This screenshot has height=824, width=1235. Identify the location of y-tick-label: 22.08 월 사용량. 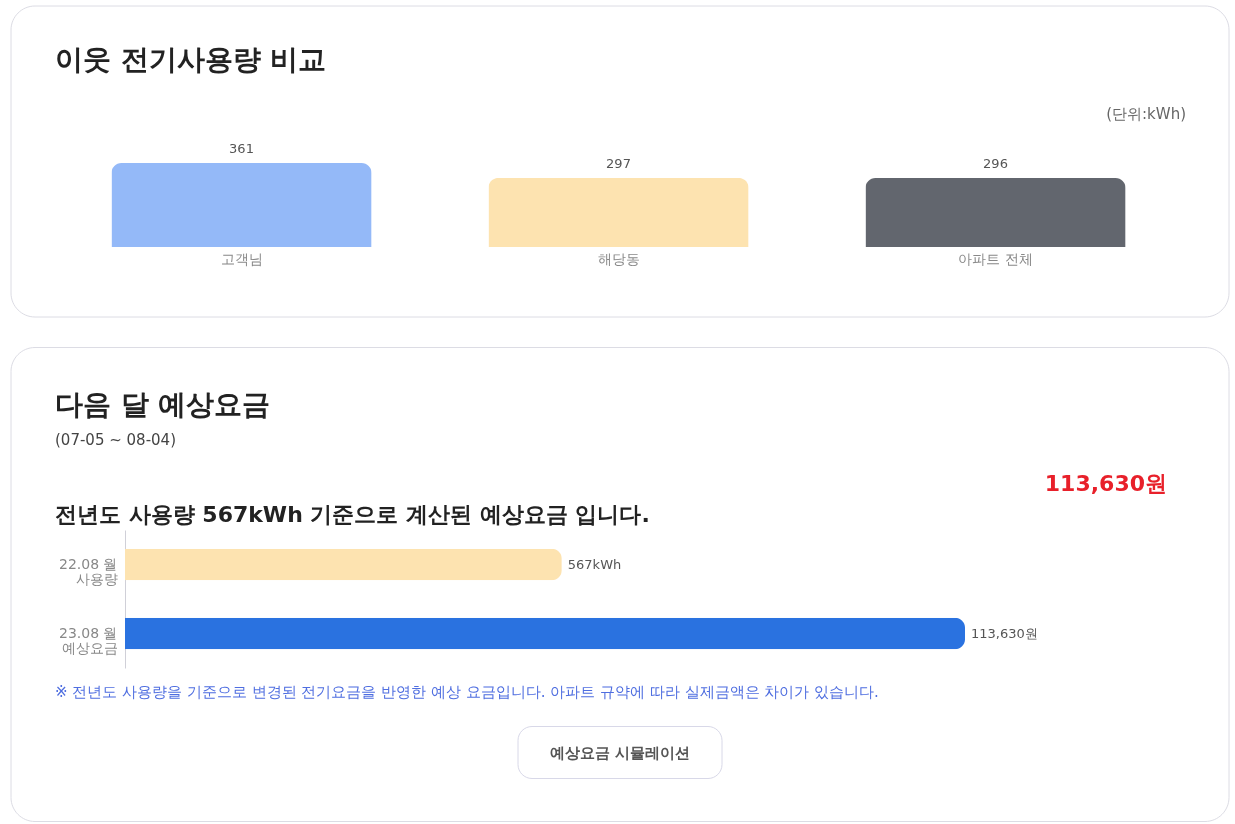
(88, 571).